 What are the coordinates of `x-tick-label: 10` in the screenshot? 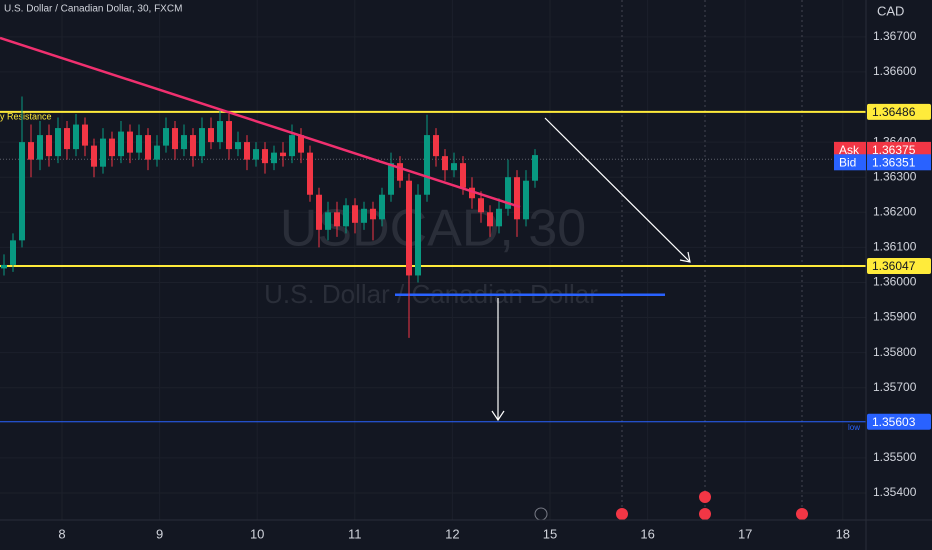 It's located at (257, 533).